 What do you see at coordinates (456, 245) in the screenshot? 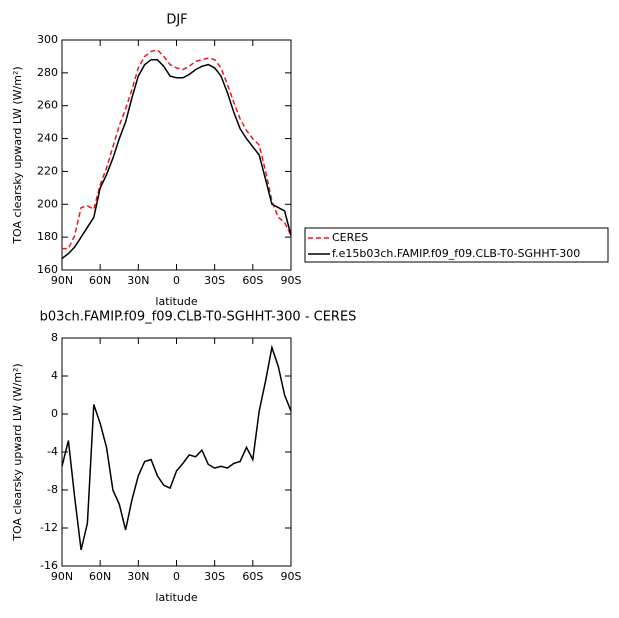
I see `legend-box` at bounding box center [456, 245].